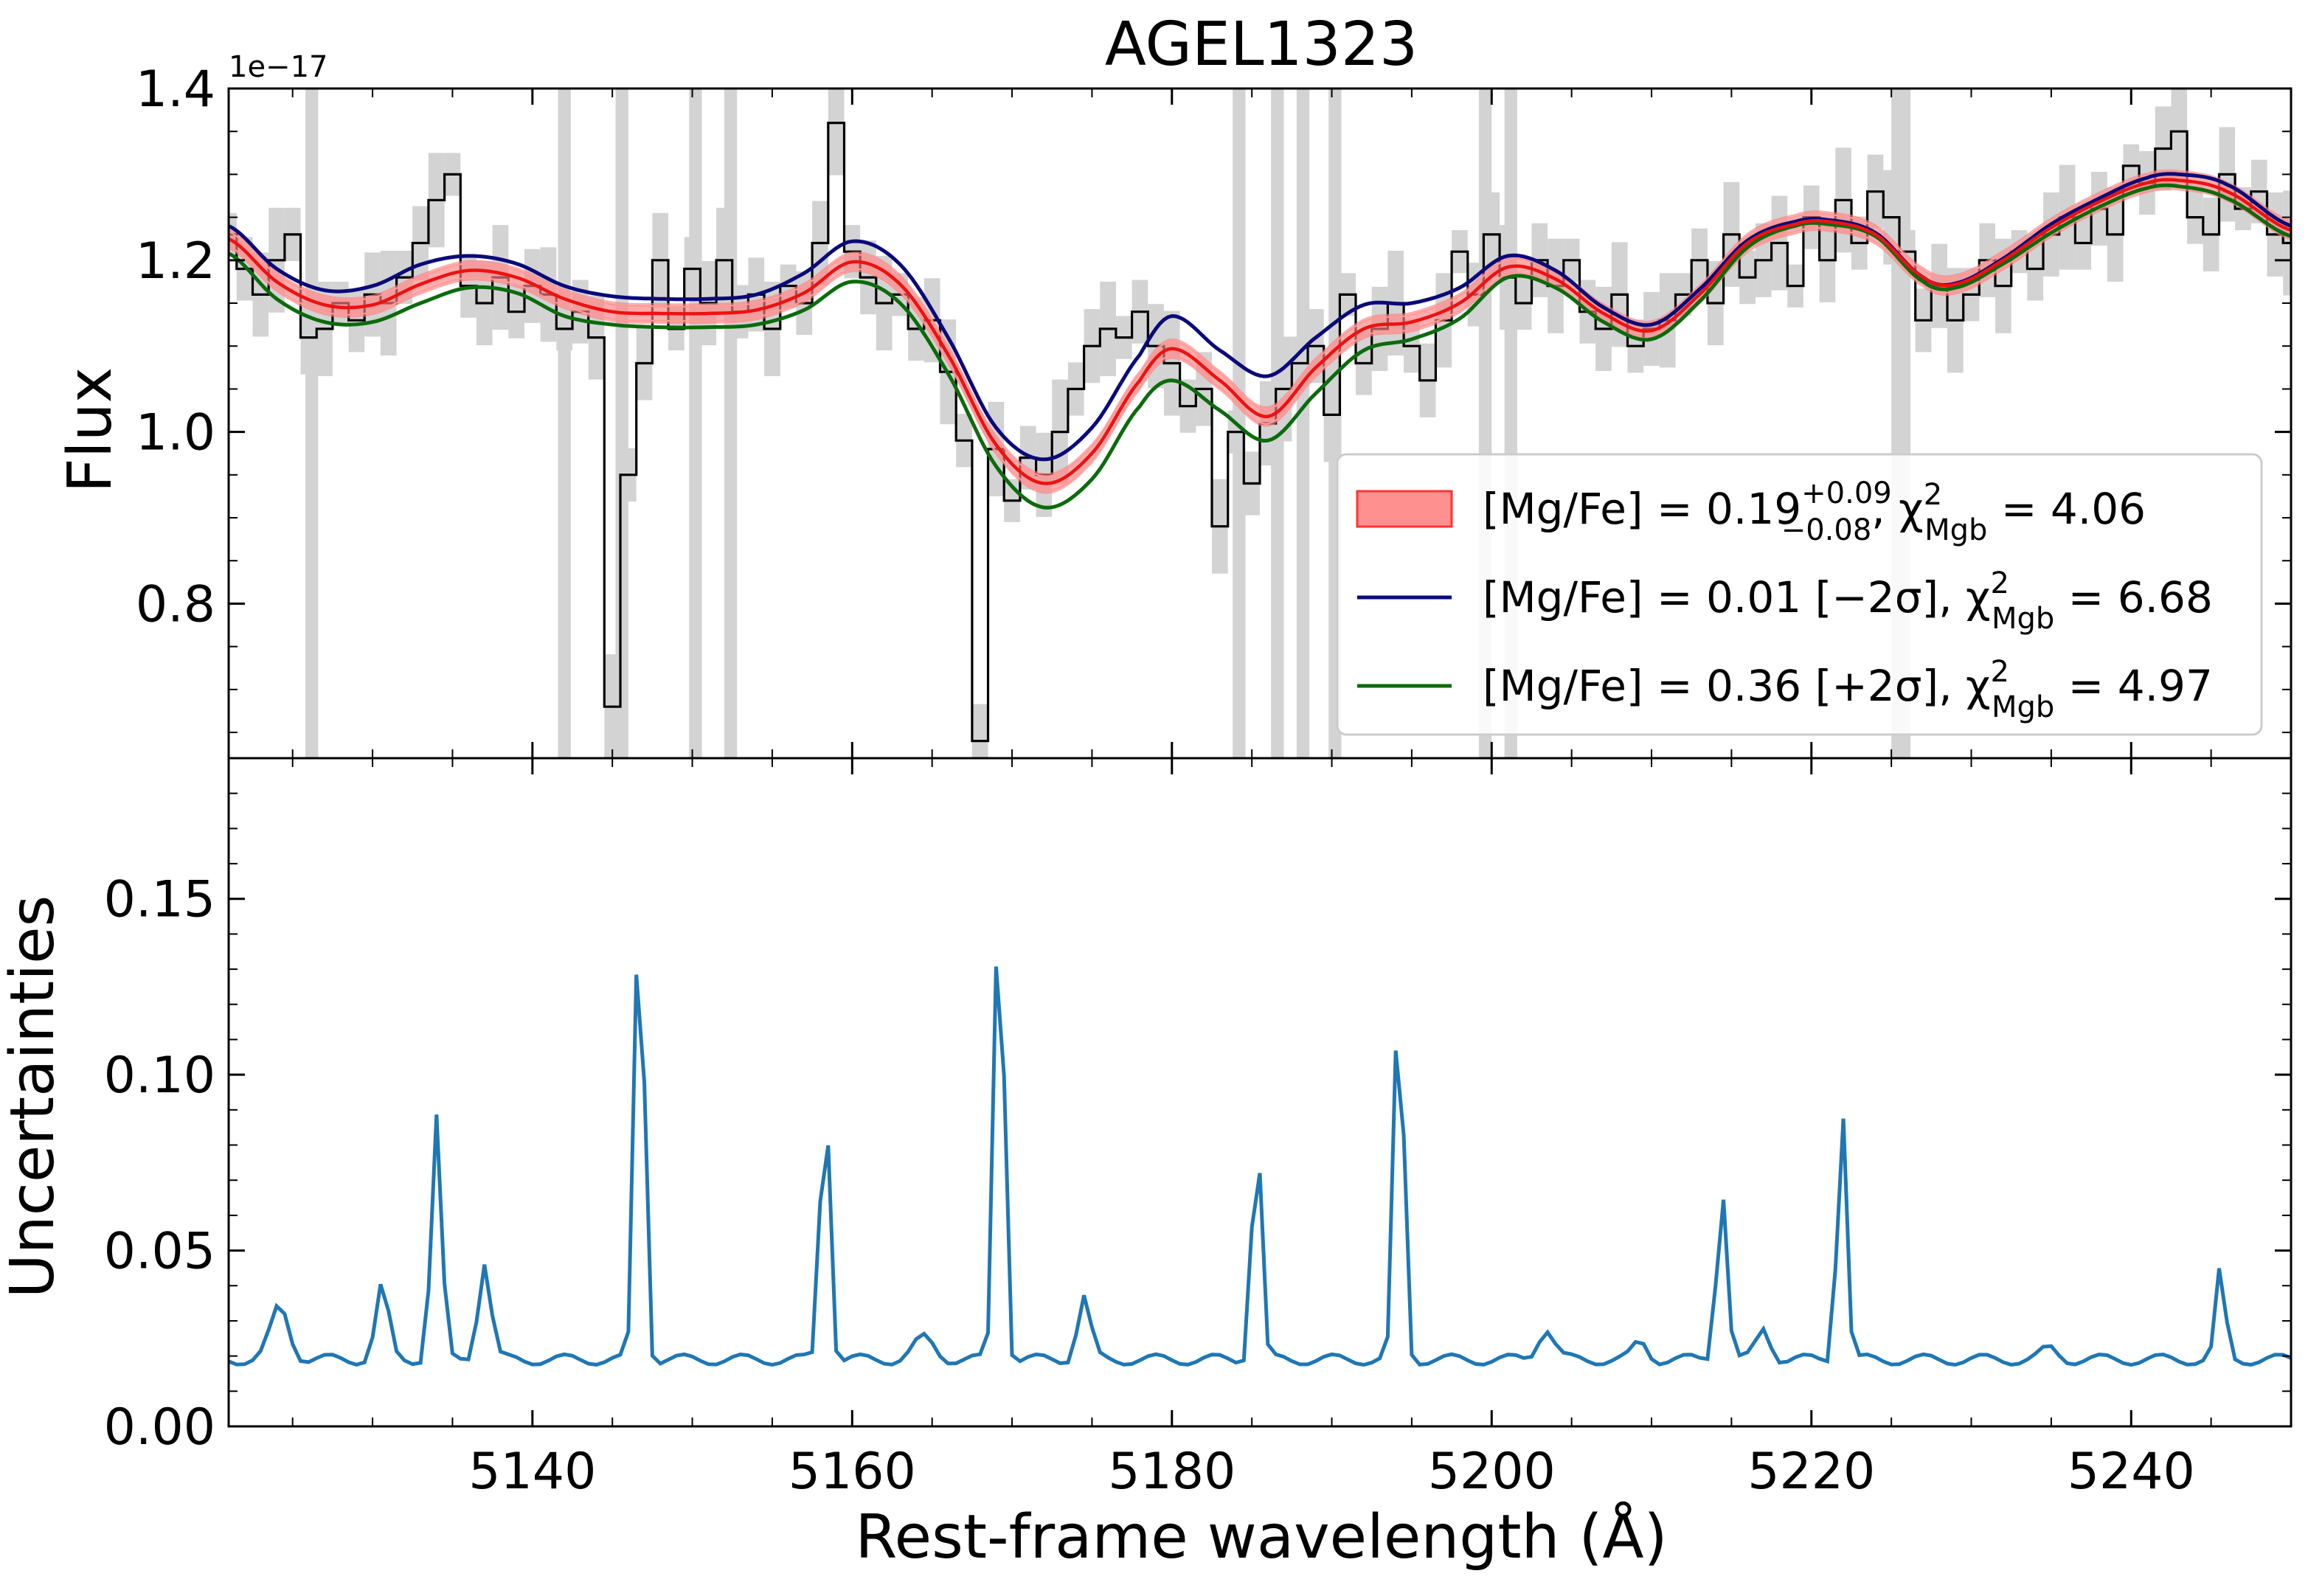 The width and height of the screenshot is (2308, 1596). What do you see at coordinates (159, 1076) in the screenshot?
I see `bottom-y-tick-label: 0.10` at bounding box center [159, 1076].